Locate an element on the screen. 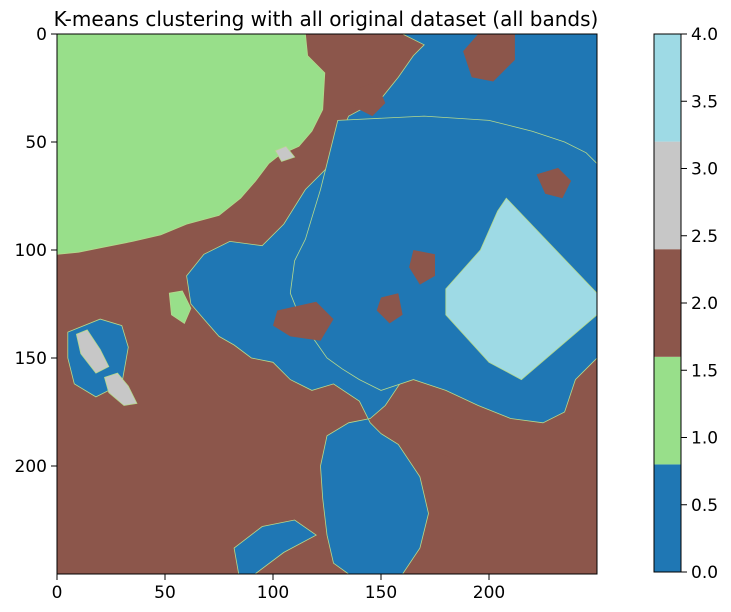 The image size is (731, 612). x-tick-label: 0 is located at coordinates (57, 593).